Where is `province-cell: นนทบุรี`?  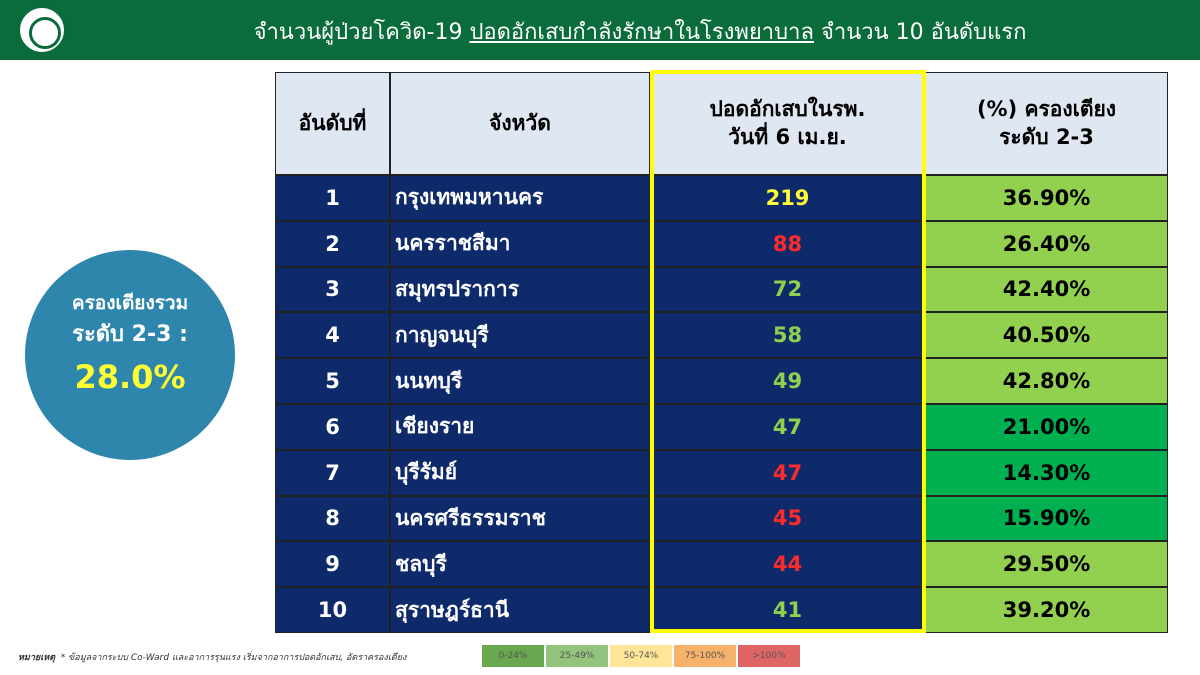 province-cell: นนทบุรี is located at coordinates (520, 381).